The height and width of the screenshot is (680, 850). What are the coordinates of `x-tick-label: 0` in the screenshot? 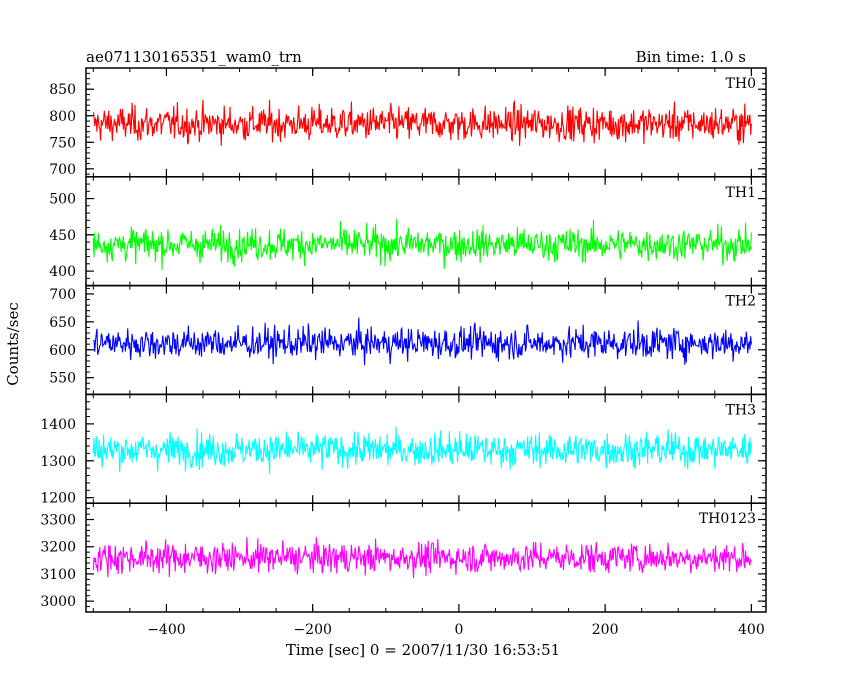 It's located at (458, 630).